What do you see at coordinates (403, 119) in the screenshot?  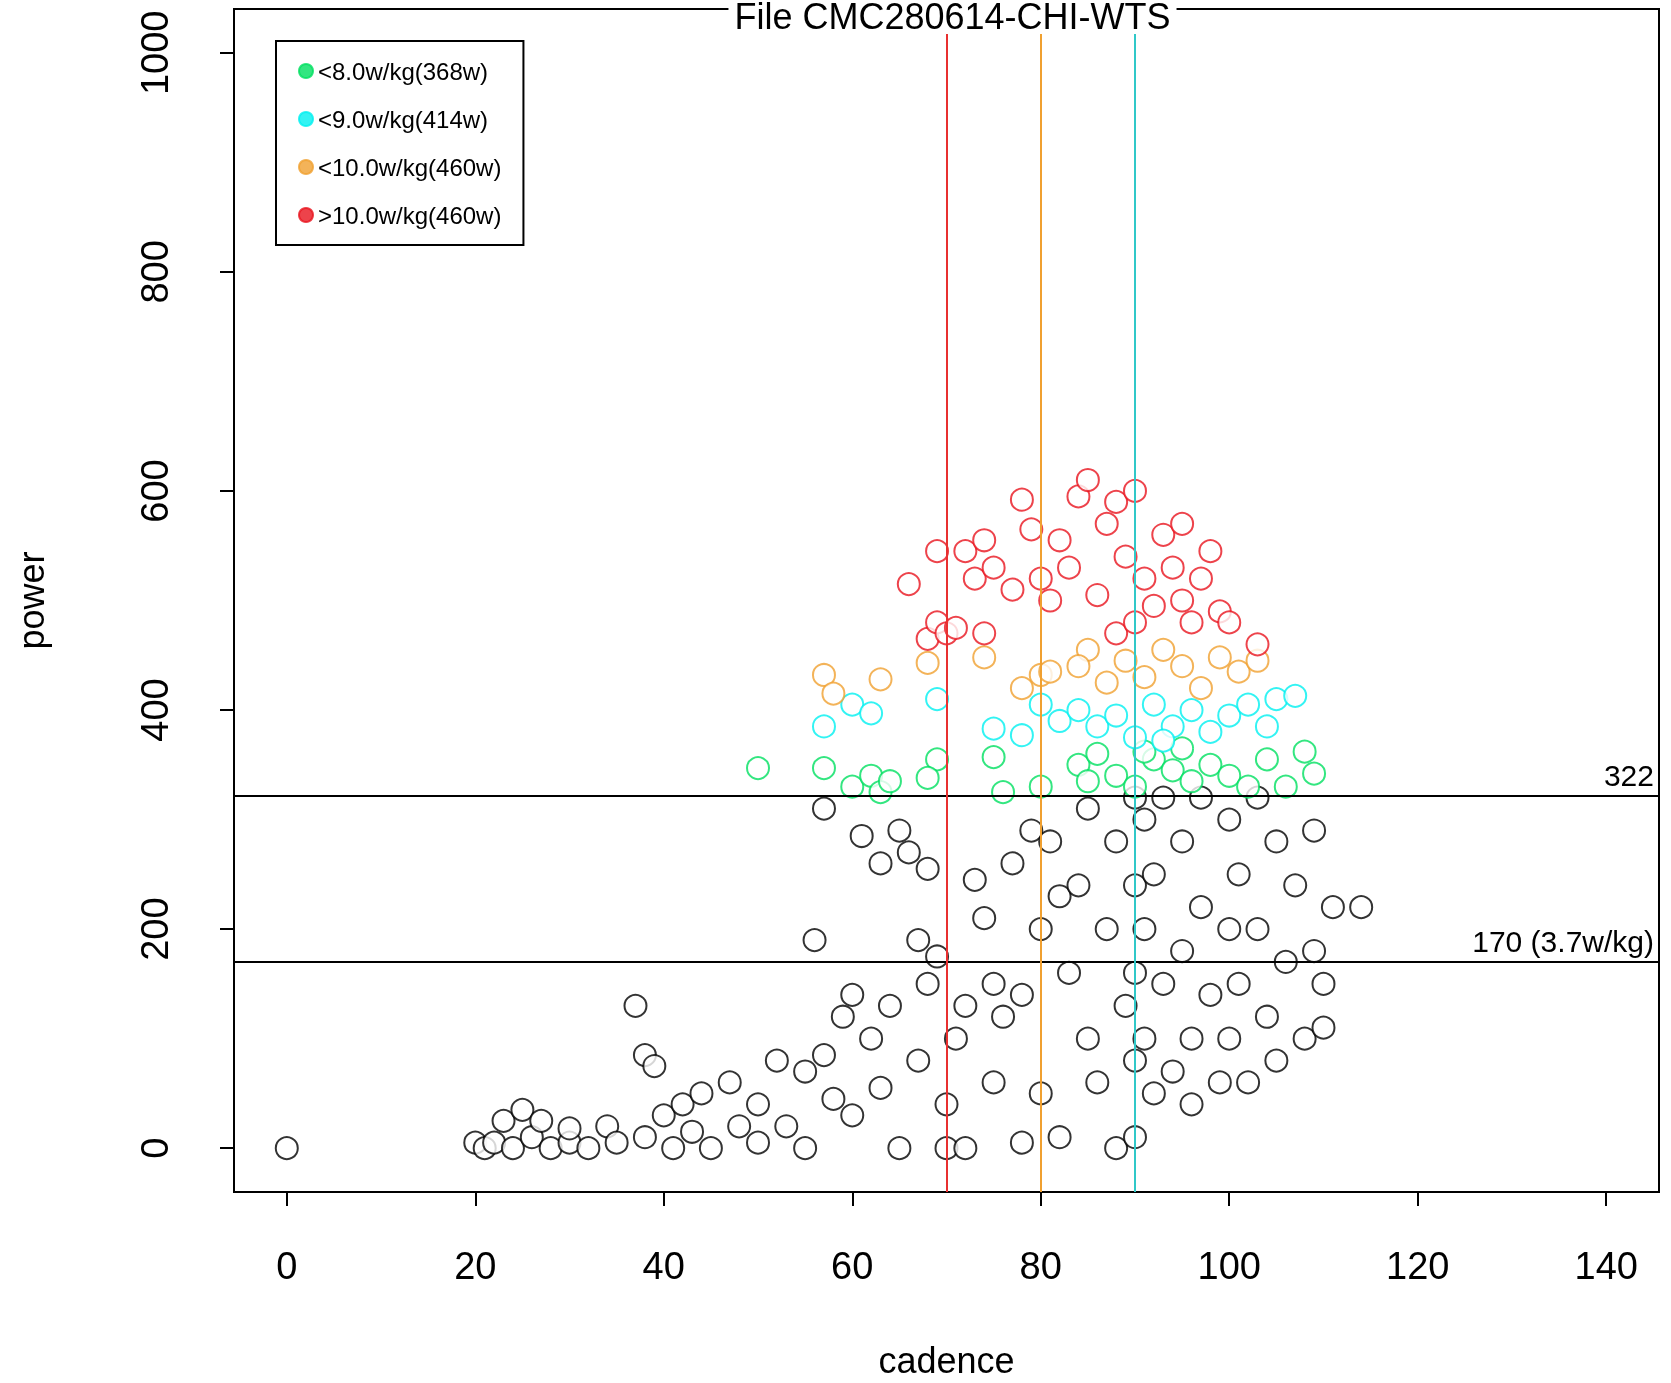 I see `legend-label: <9.0w/kg(414w)` at bounding box center [403, 119].